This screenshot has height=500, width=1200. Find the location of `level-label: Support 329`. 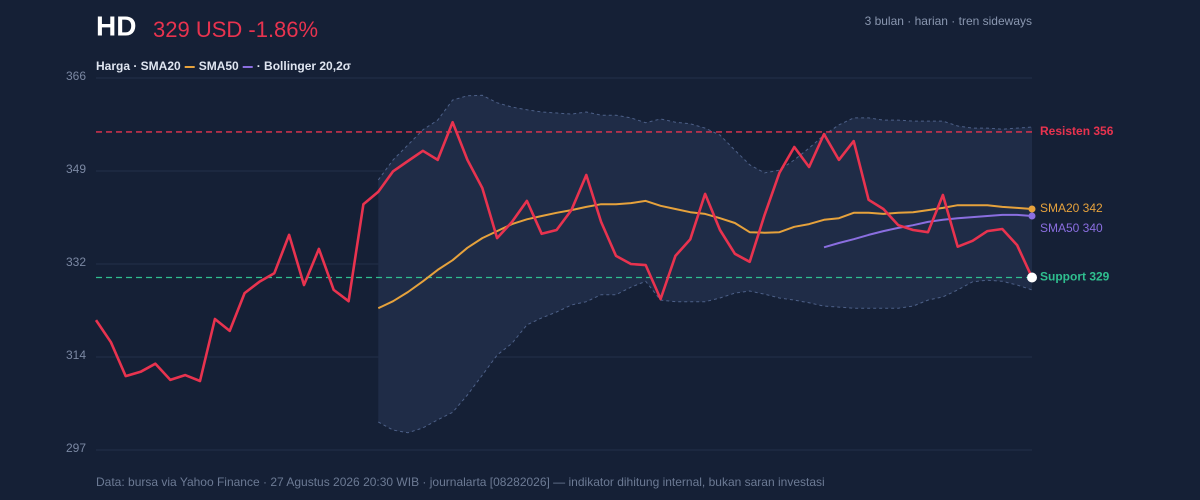

level-label: Support 329 is located at coordinates (1075, 277).